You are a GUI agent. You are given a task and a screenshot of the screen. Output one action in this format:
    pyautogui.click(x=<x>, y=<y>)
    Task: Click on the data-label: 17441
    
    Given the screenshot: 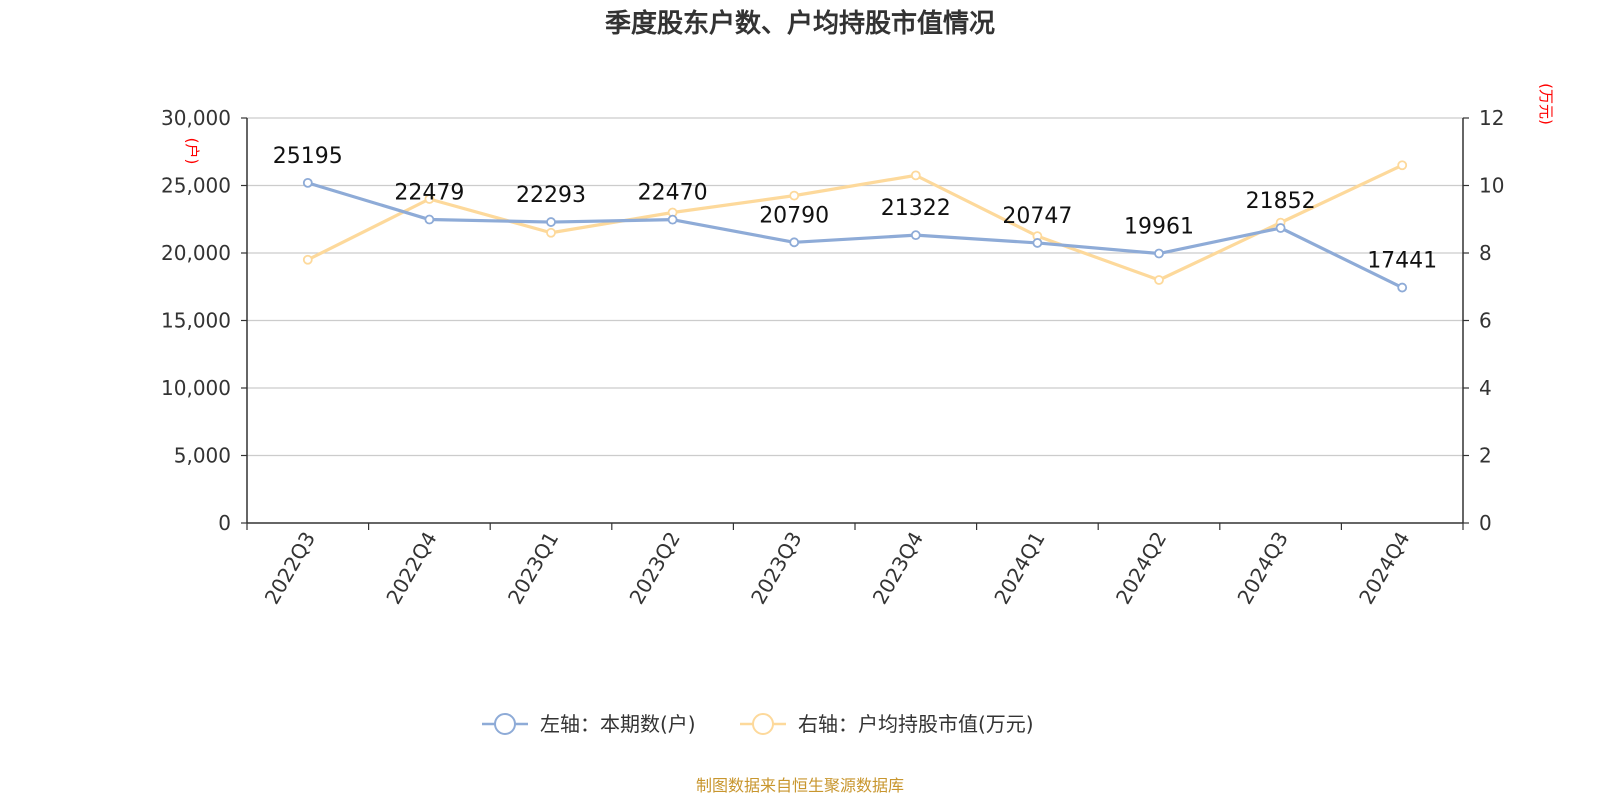 What is the action you would take?
    pyautogui.click(x=1402, y=261)
    